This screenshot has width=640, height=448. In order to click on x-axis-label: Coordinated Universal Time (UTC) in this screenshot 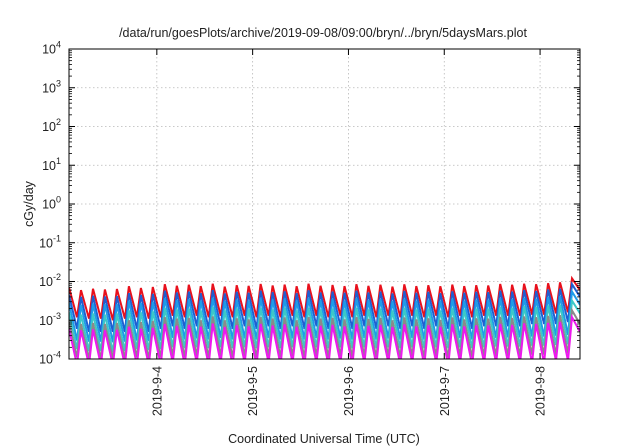, I will do `click(324, 439)`.